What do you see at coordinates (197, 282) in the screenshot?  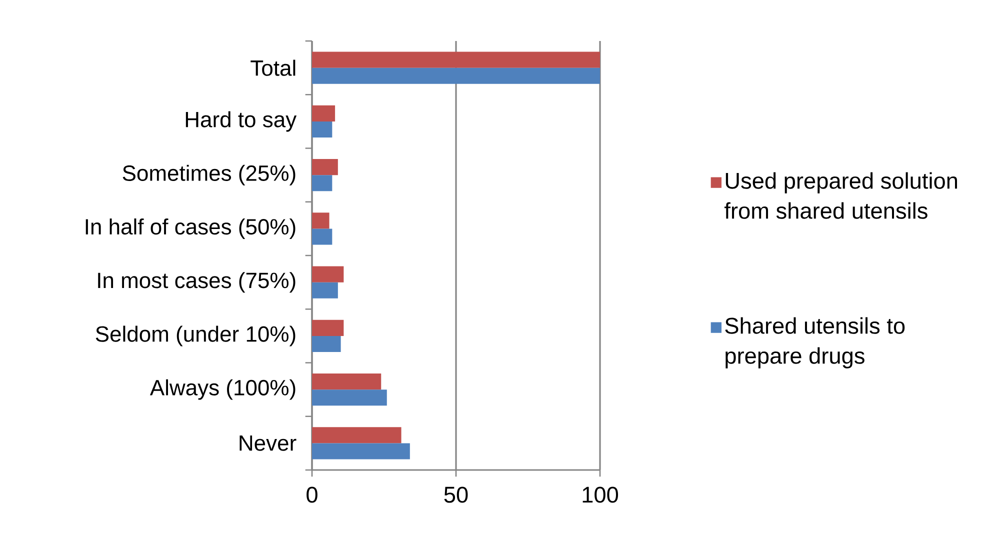 I see `y-tick-label: In most cases (75%)` at bounding box center [197, 282].